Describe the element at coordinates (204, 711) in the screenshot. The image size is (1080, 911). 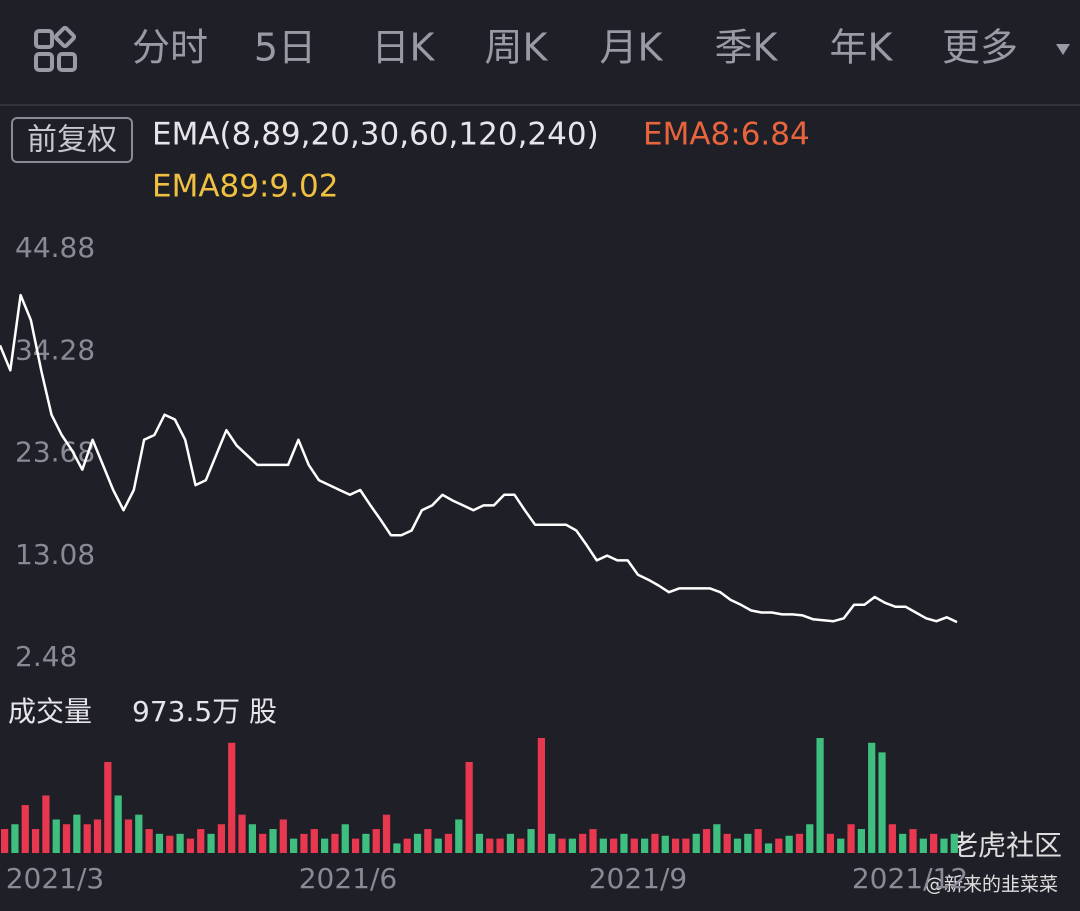
I see `volume-current: 973.5万 股` at that location.